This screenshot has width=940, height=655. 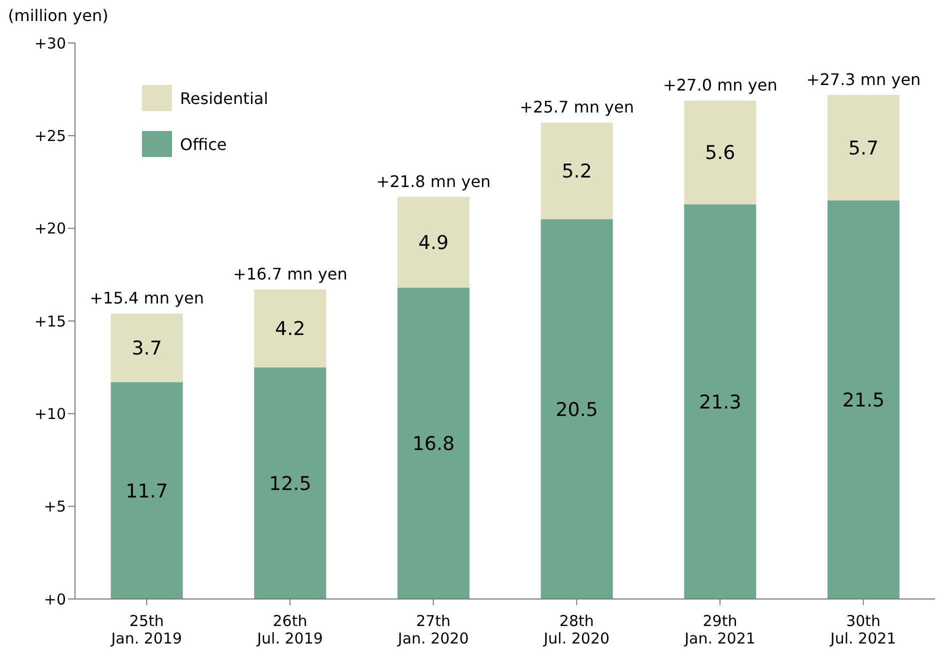 I want to click on data-label: 5.6, so click(x=720, y=153).